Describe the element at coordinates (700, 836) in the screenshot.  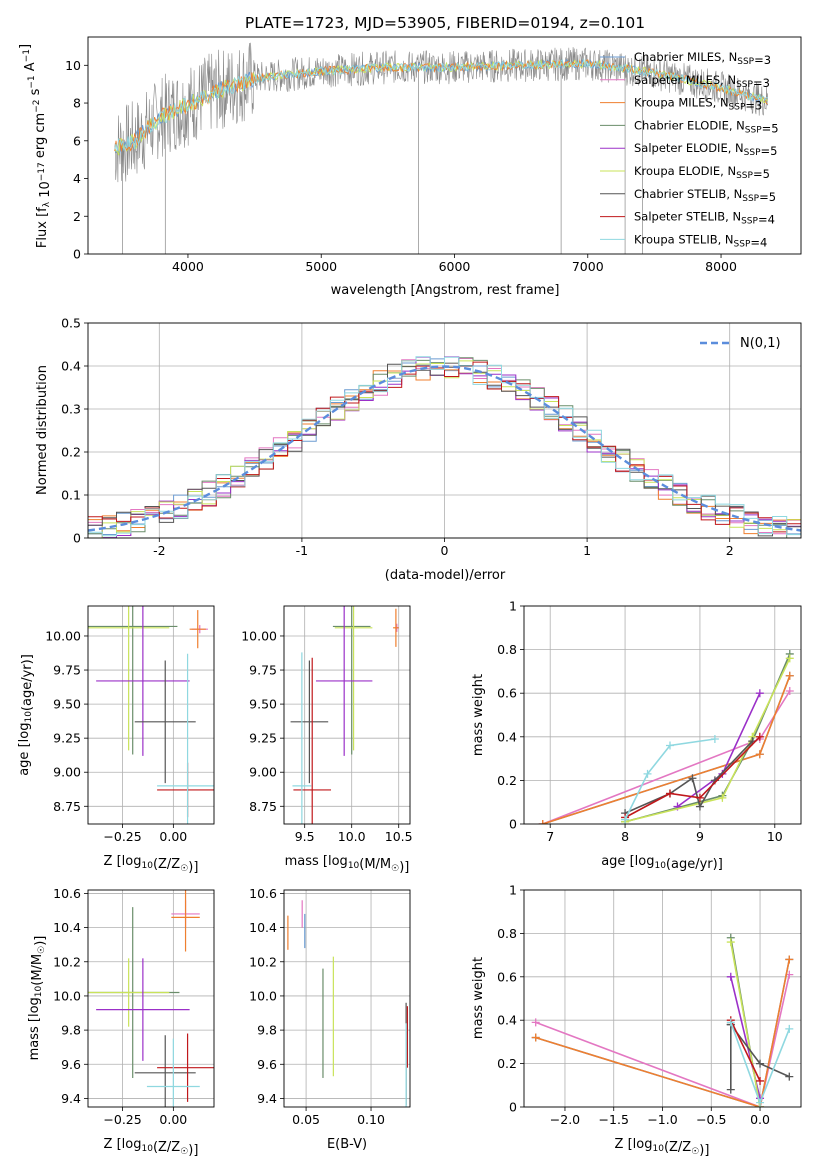
I see `x-tick-label: 9` at that location.